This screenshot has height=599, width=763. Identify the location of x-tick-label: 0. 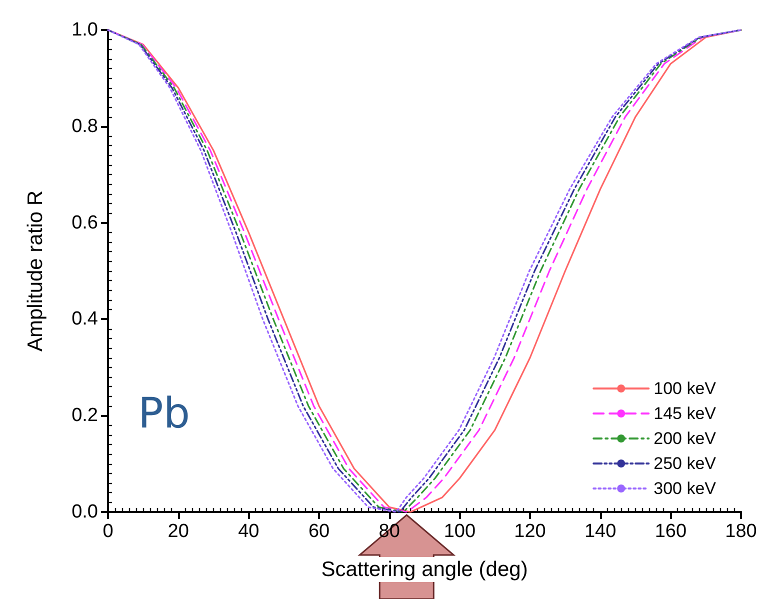
(108, 531).